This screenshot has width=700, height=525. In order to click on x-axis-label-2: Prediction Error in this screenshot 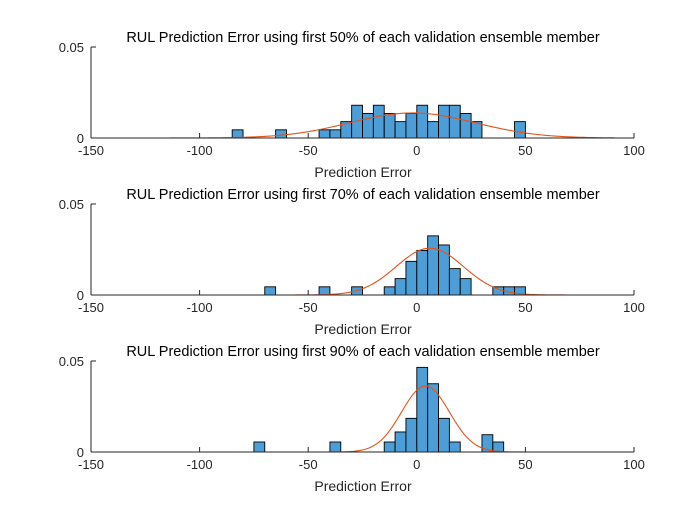, I will do `click(363, 329)`.